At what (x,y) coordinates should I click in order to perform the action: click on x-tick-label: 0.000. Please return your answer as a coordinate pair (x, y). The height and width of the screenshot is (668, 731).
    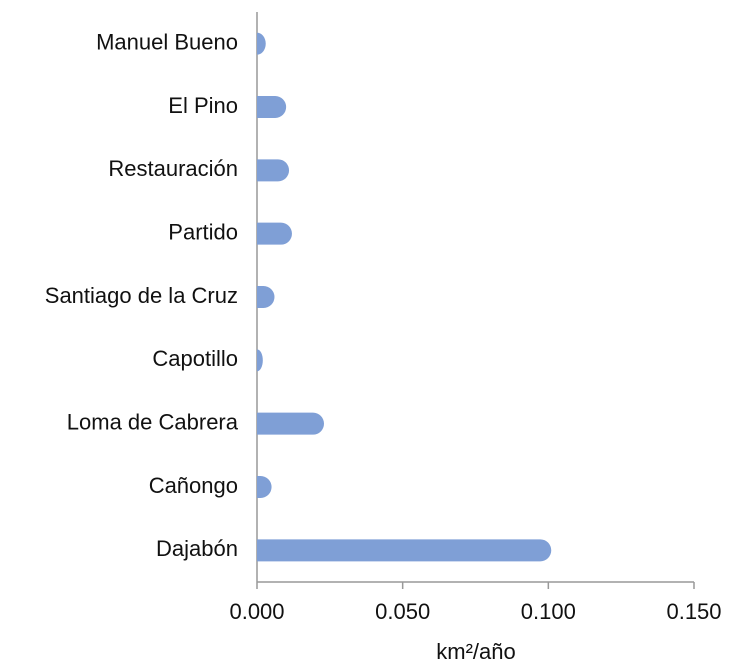
    Looking at the image, I should click on (256, 611).